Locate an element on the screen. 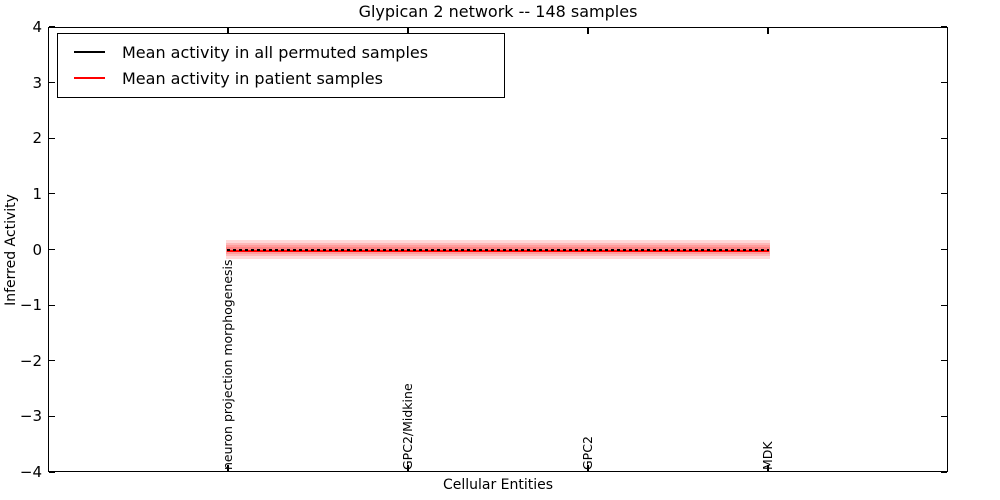 The image size is (1000, 500). x-tick-label: GPC2/Midkine is located at coordinates (407, 426).